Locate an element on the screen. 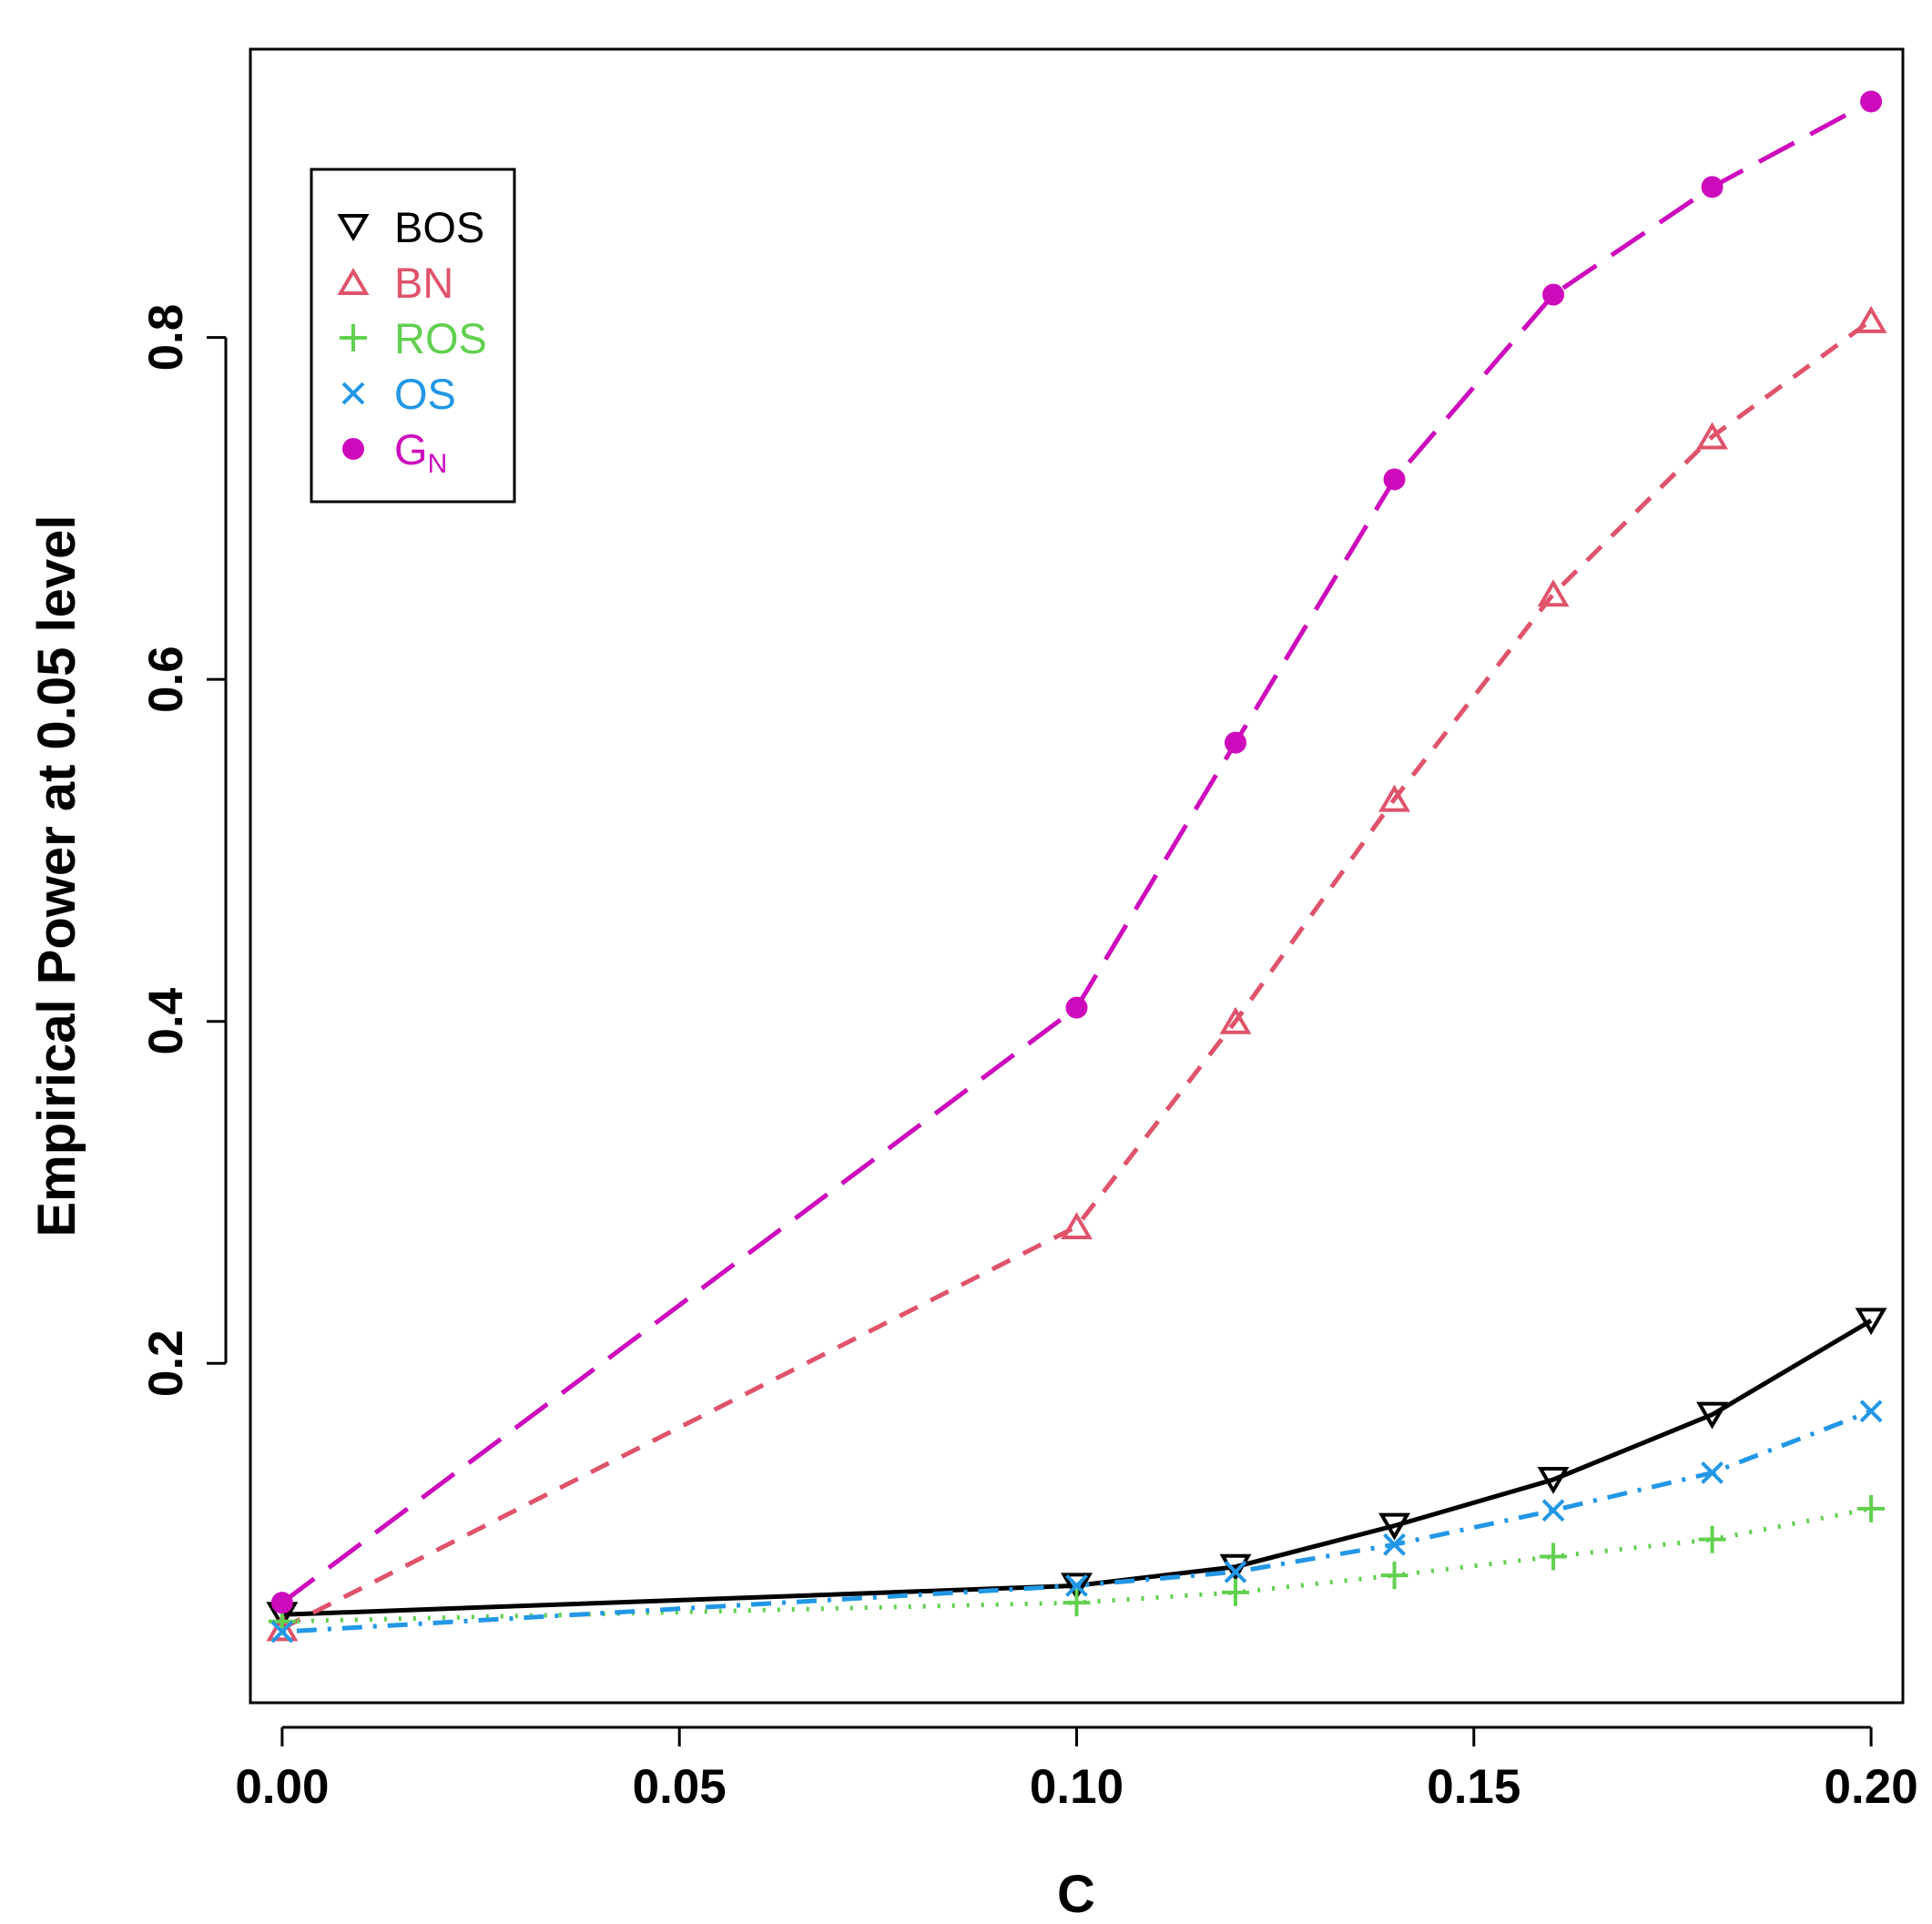 This screenshot has width=1932, height=1924. y-axis-title: Empirical Power at 0.05 level is located at coordinates (56, 875).